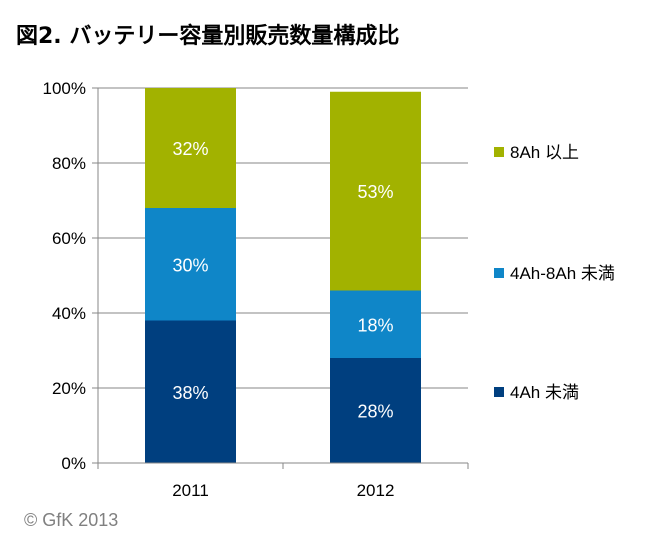  I want to click on legend-label: 4Ah 未満, so click(544, 392).